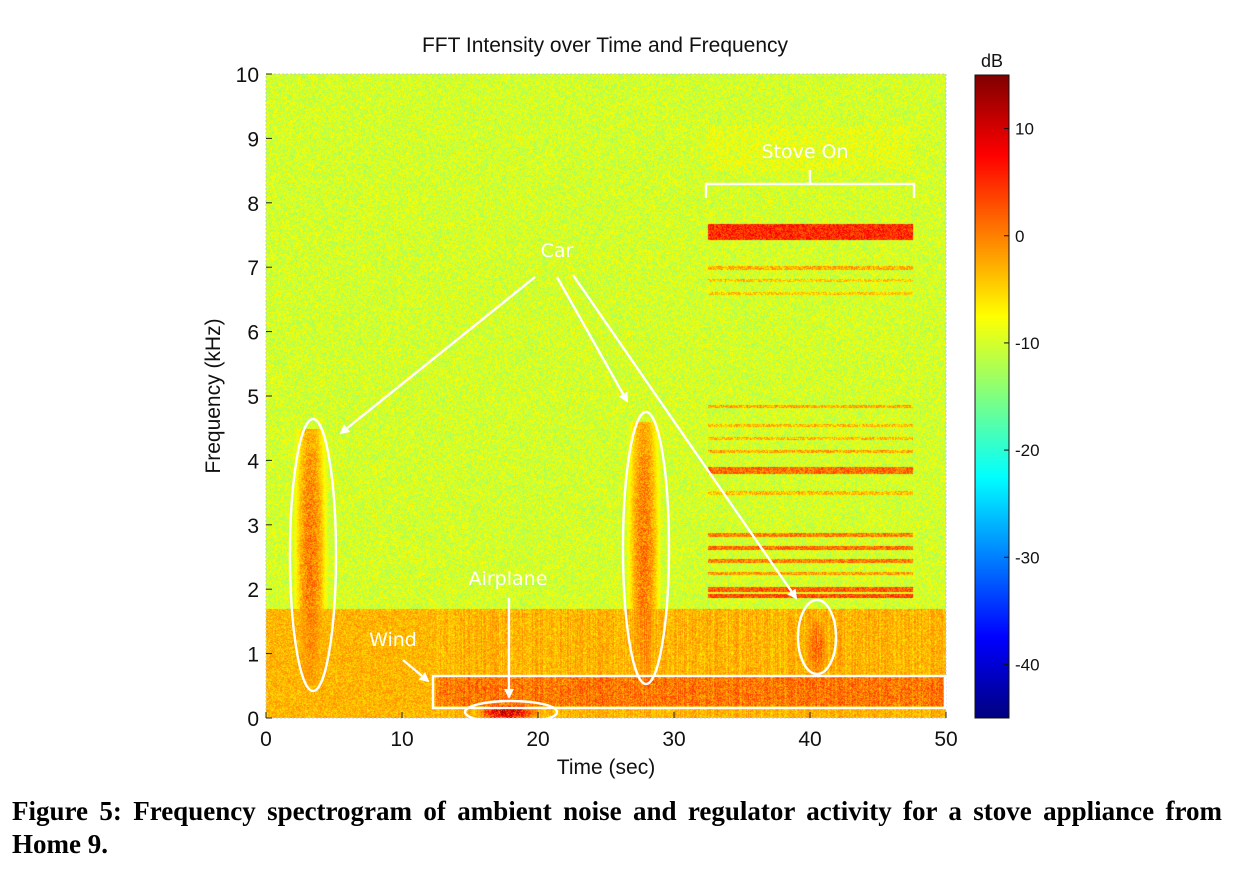  I want to click on airplane-label: Airplane, so click(508, 579).